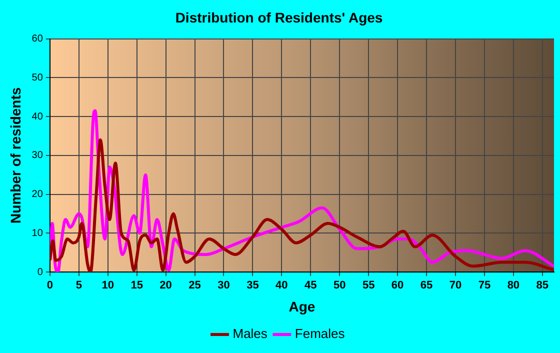 This screenshot has width=560, height=353. Describe the element at coordinates (279, 17) in the screenshot. I see `chart-title: Distribution of Residents' Ages` at that location.